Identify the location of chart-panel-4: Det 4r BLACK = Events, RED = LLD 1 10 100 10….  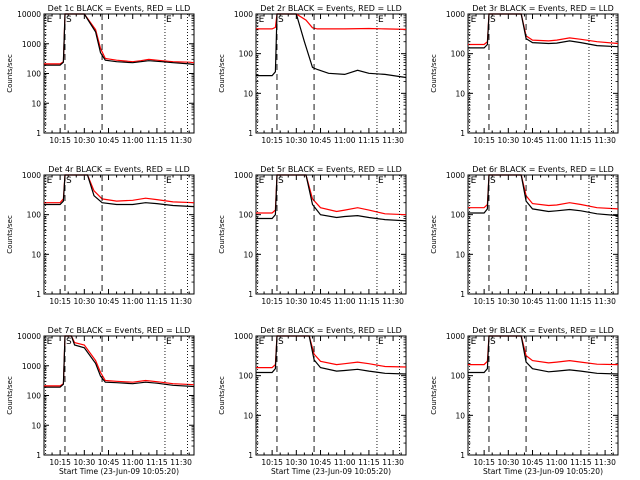
(100, 235).